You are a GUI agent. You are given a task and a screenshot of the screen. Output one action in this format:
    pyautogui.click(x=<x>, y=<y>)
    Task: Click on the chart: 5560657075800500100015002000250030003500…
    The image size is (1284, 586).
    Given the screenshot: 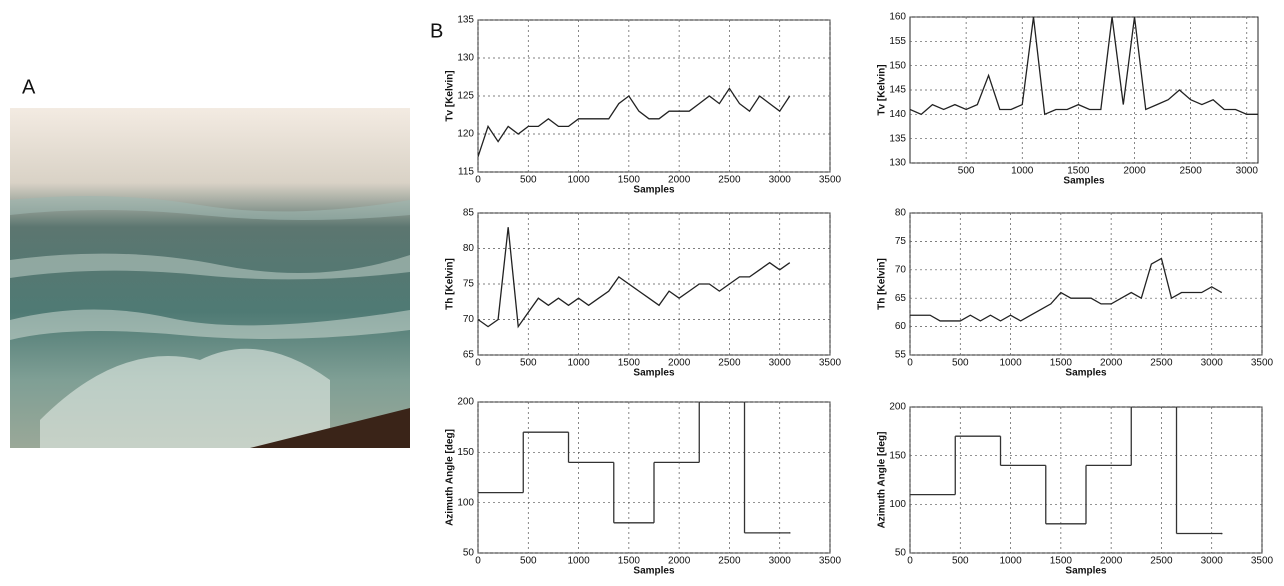 What is the action you would take?
    pyautogui.click(x=1075, y=293)
    